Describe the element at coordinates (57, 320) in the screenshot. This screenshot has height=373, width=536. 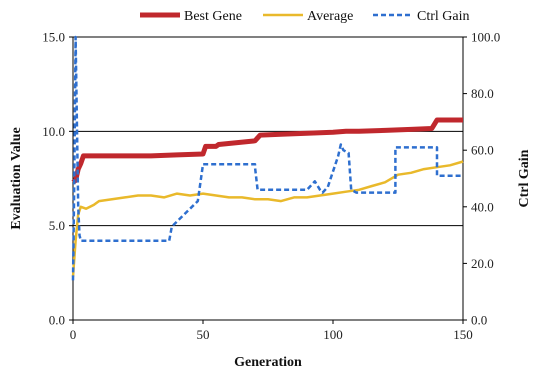
I see `left-tick-label: 0.0` at that location.